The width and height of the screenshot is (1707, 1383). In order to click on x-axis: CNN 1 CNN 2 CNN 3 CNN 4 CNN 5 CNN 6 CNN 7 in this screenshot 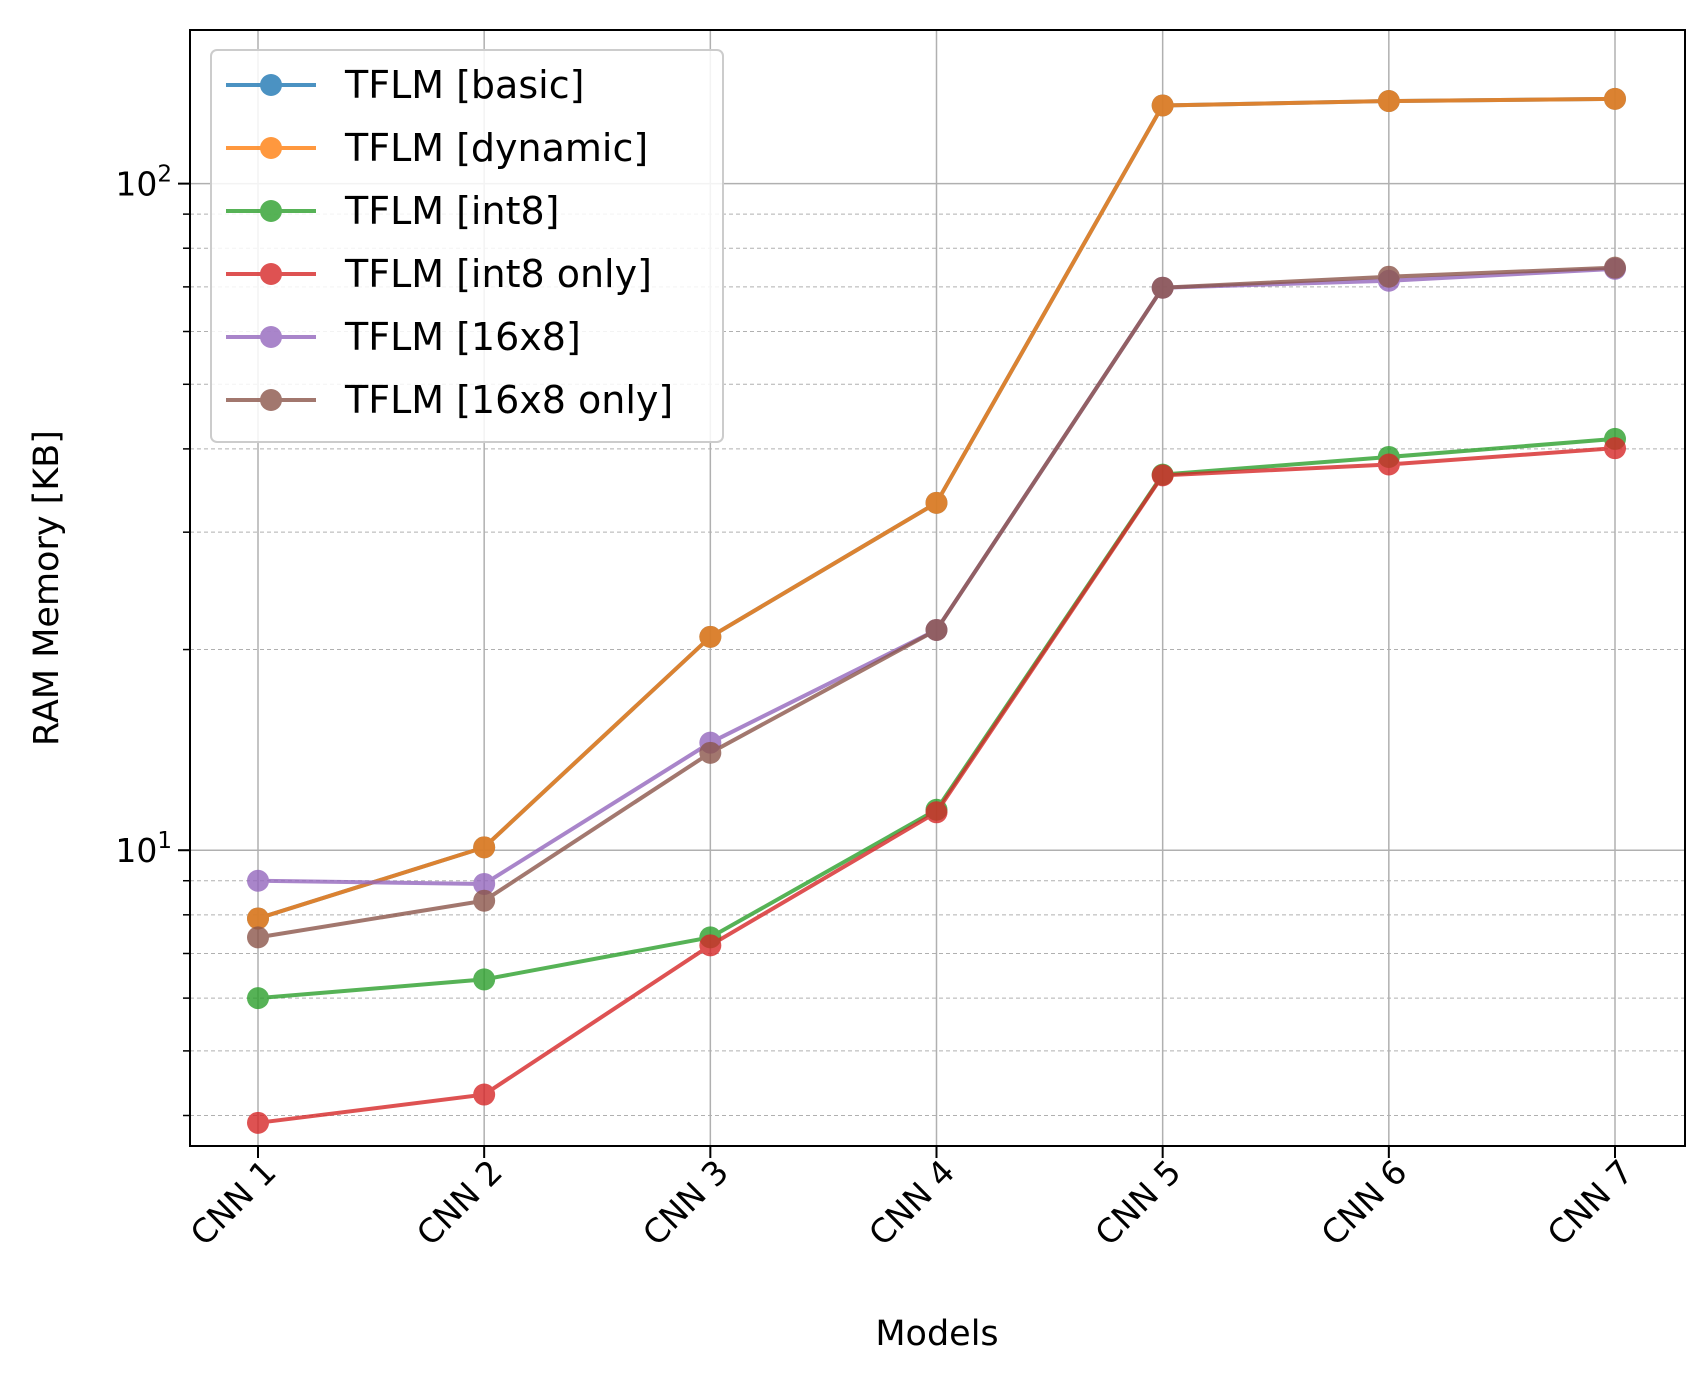, I will do `click(912, 1199)`.